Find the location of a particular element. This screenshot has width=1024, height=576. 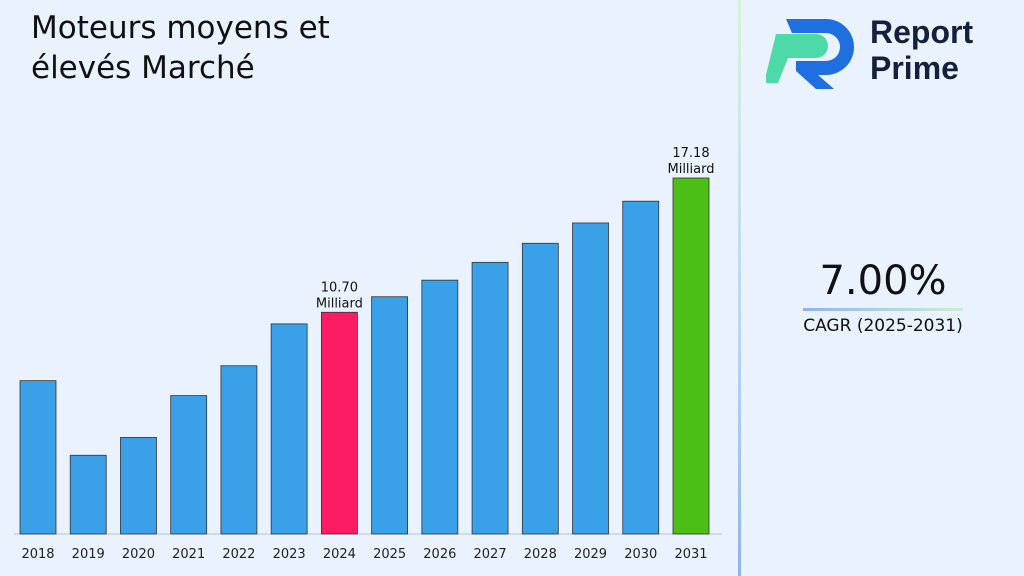

x-tick-label: 2023 is located at coordinates (289, 554).